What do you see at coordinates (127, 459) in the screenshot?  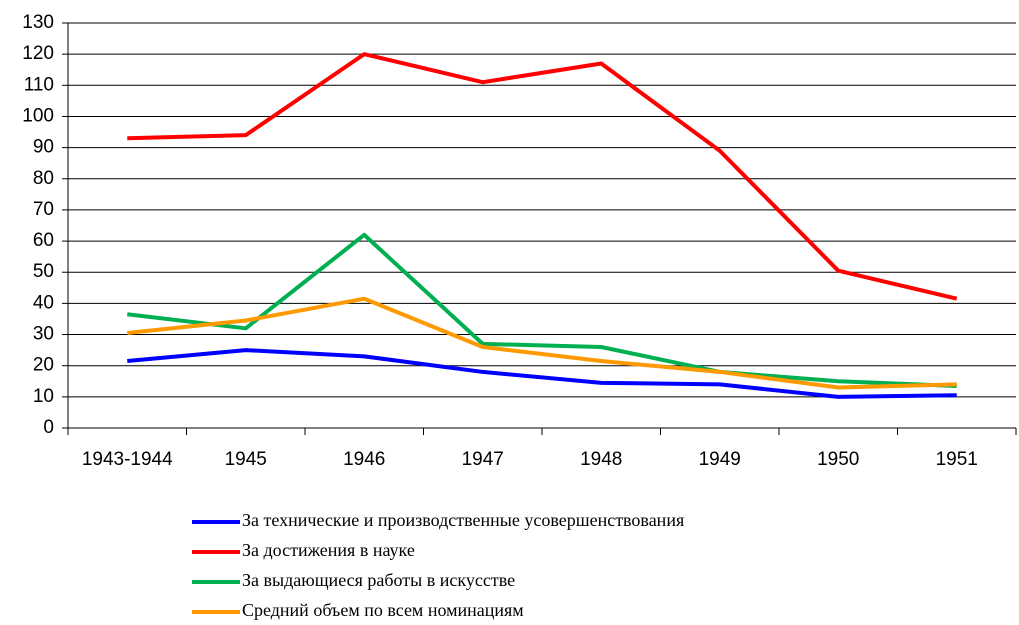 I see `x-tick-label: 1943-1944` at bounding box center [127, 459].